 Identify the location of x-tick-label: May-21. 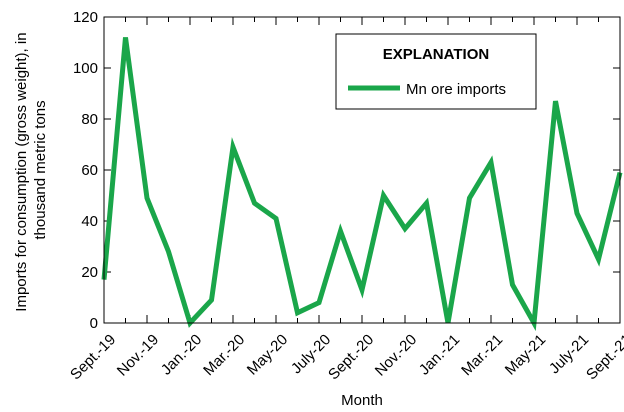
(525, 354).